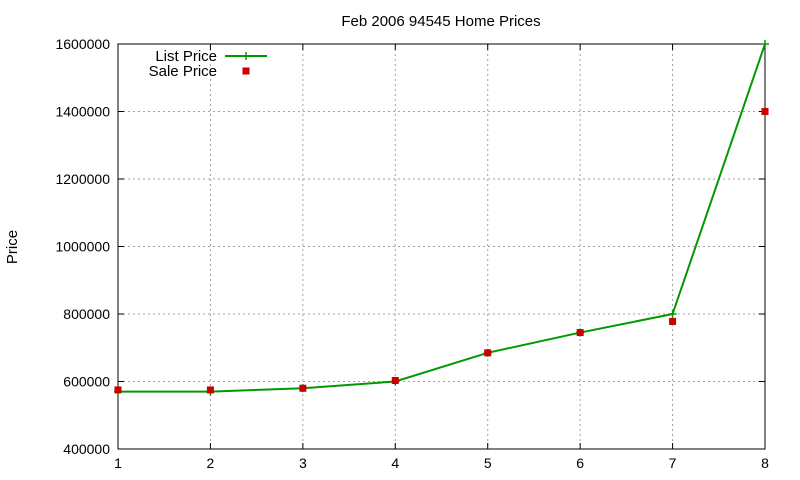  I want to click on y-tick-label: 1400000, so click(82, 112).